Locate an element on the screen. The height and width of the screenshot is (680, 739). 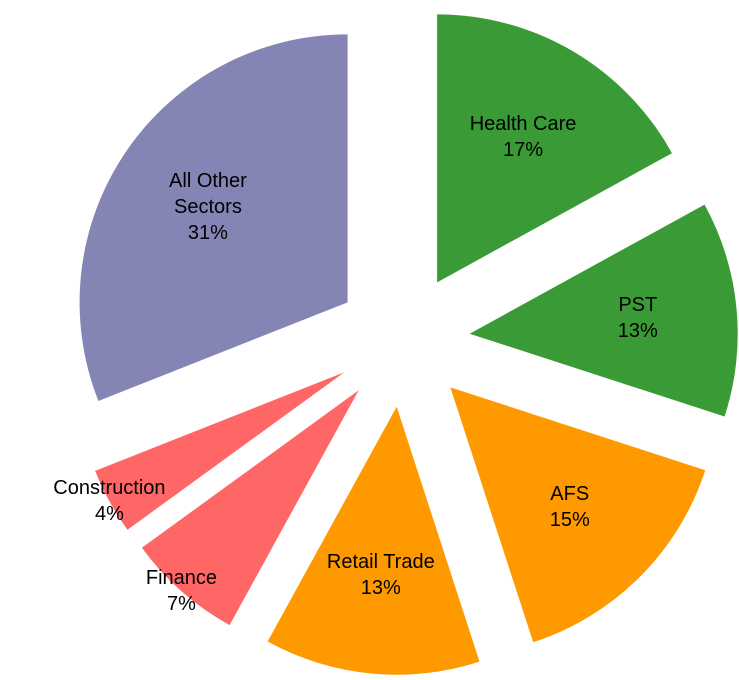
slice-label: All Other Sectors 31% is located at coordinates (208, 207).